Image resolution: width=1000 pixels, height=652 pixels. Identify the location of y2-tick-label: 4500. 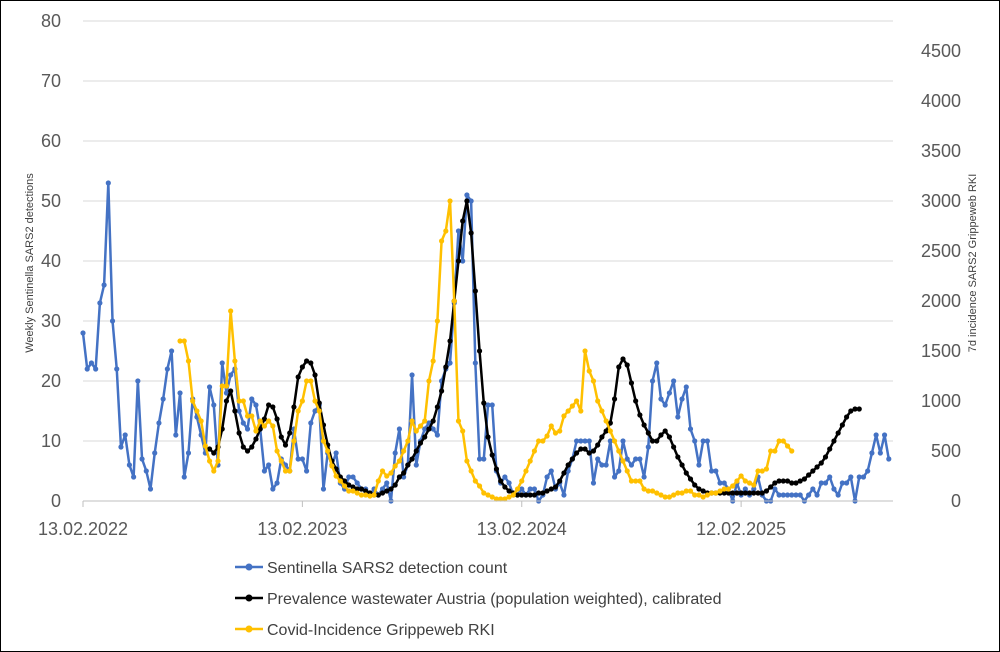
(941, 51).